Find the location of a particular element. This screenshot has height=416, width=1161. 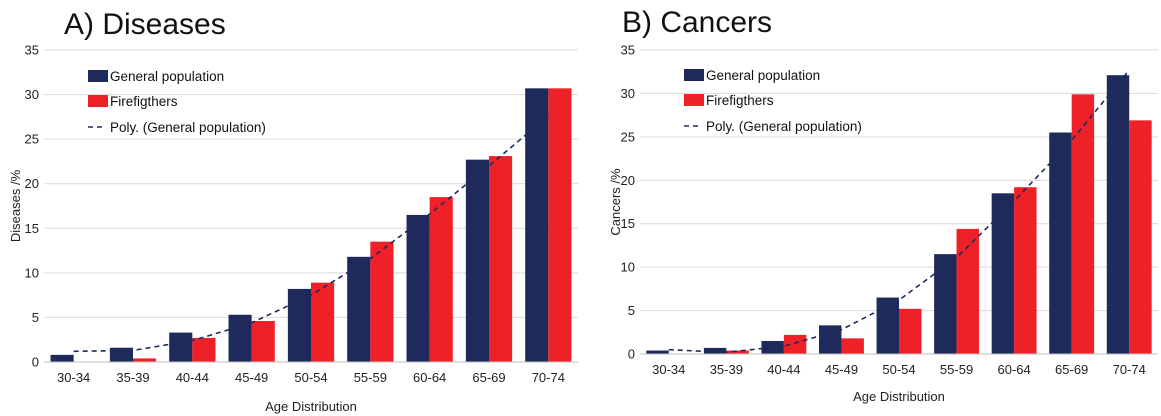

cancers-x-tick-label: 60-64 is located at coordinates (1013, 369).